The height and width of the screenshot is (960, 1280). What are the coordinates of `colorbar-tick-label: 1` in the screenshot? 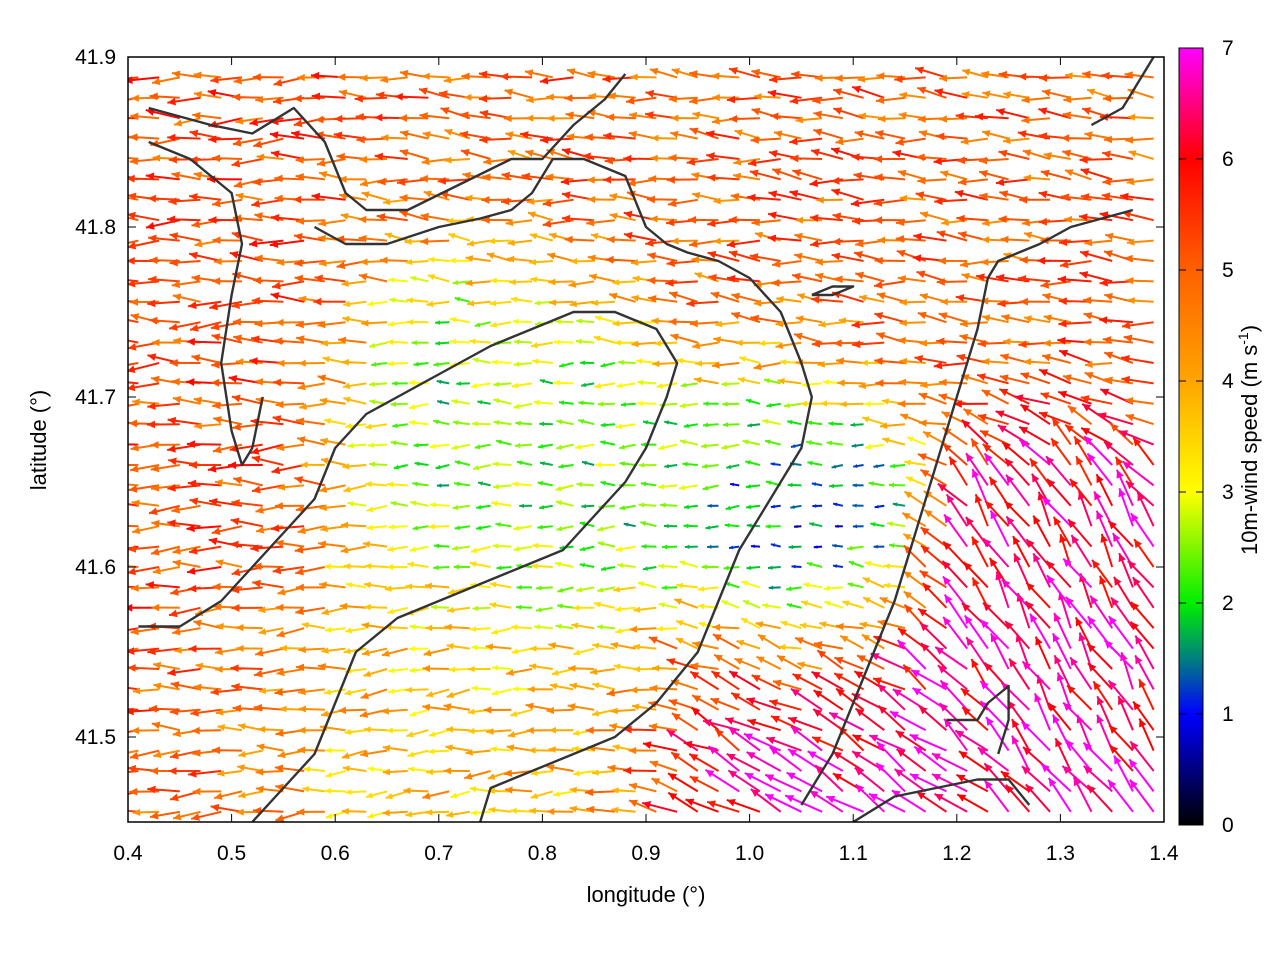 It's located at (1228, 714).